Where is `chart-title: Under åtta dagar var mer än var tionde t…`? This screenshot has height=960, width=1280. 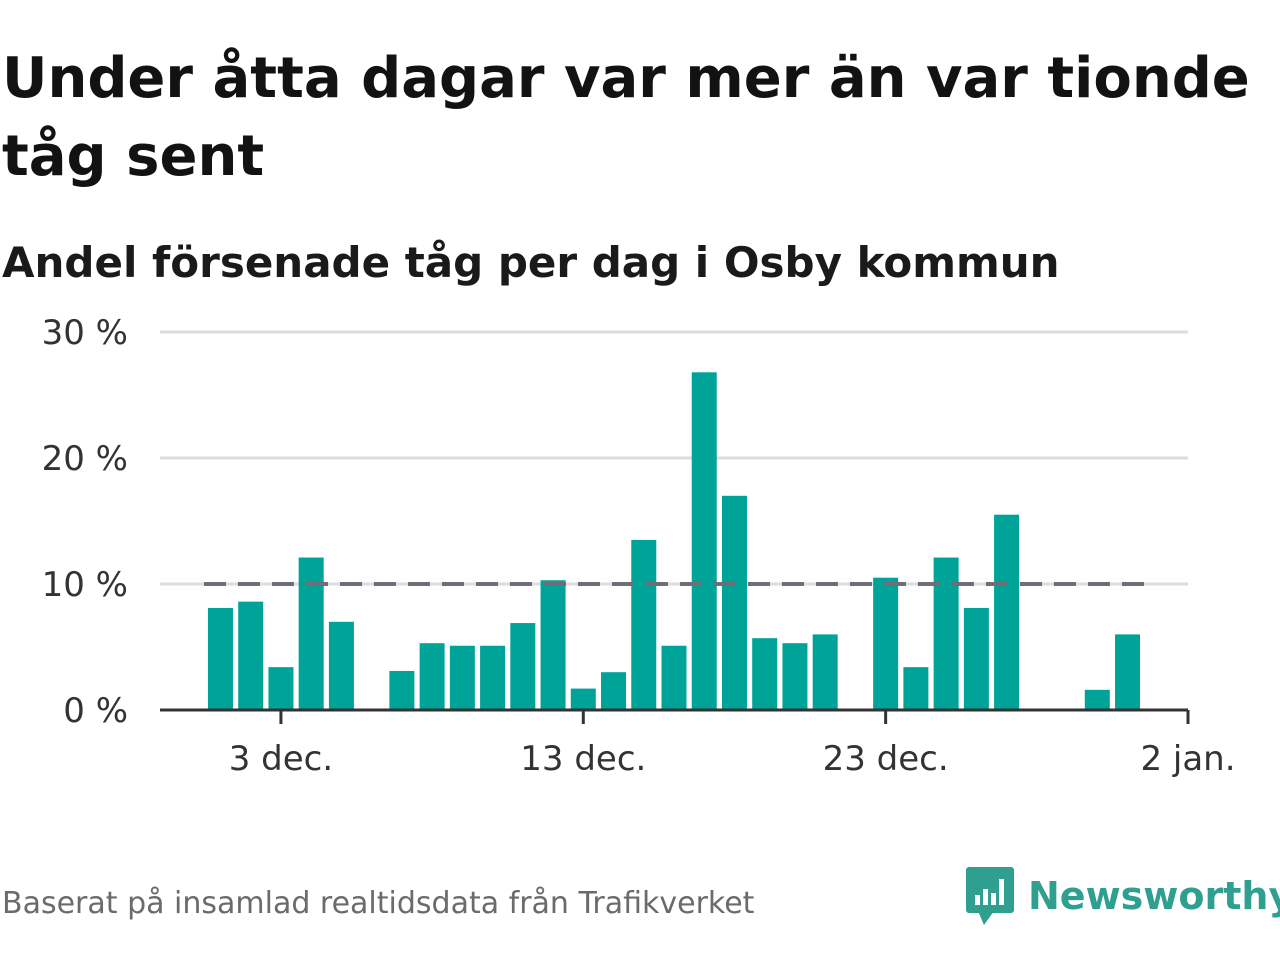 chart-title: Under åtta dagar var mer än var tionde t… is located at coordinates (626, 117).